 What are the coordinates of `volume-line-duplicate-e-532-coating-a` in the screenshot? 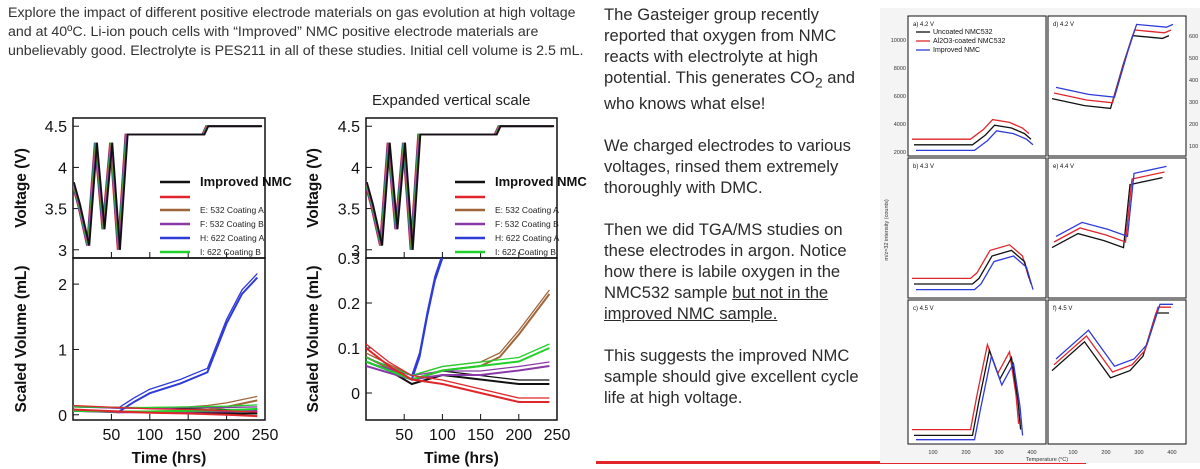 It's located at (458, 333).